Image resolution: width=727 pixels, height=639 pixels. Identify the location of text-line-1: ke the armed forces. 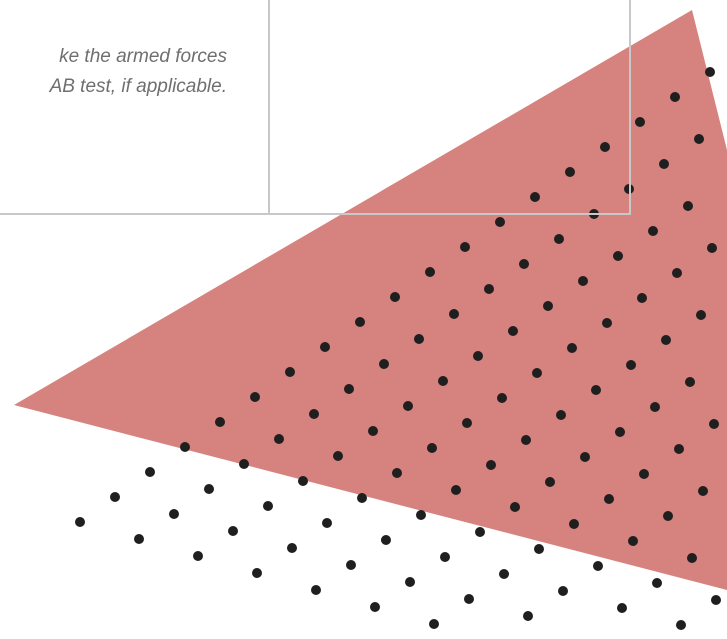
(143, 56).